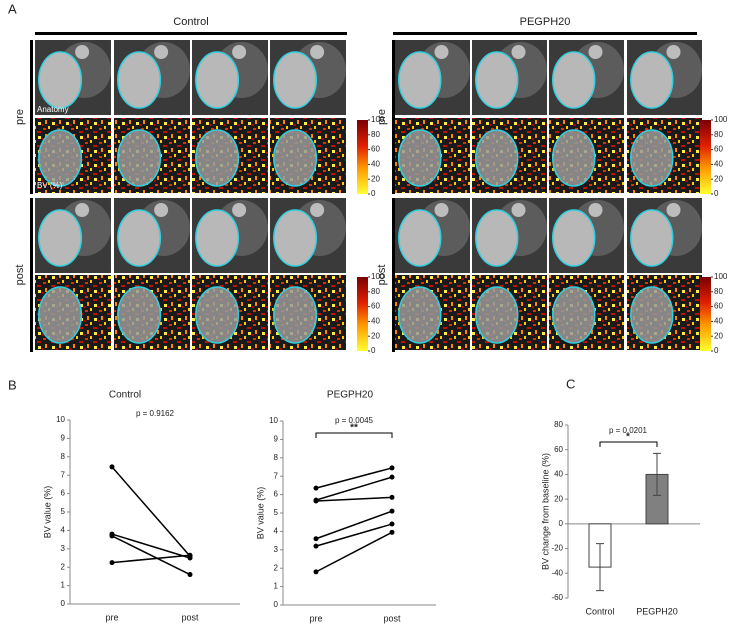  Describe the element at coordinates (570, 383) in the screenshot. I see `panel-label: C` at that location.